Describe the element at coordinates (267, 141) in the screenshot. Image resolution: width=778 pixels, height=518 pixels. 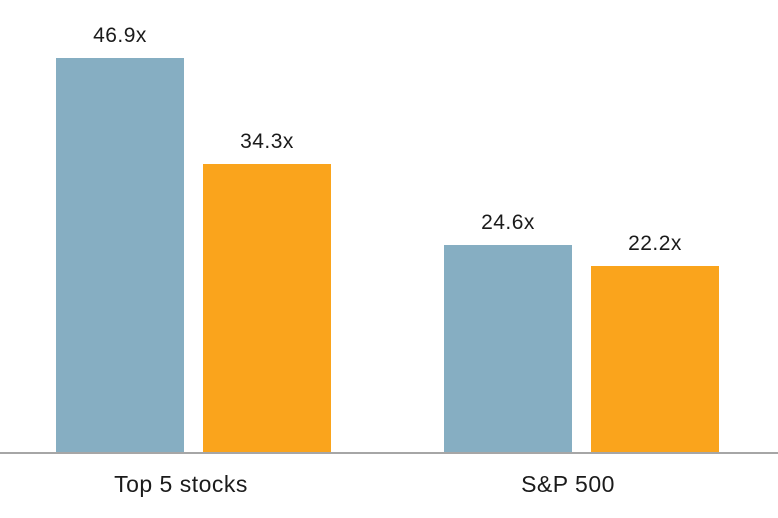
I see `value-label-orange-series-0: 34.3x` at that location.